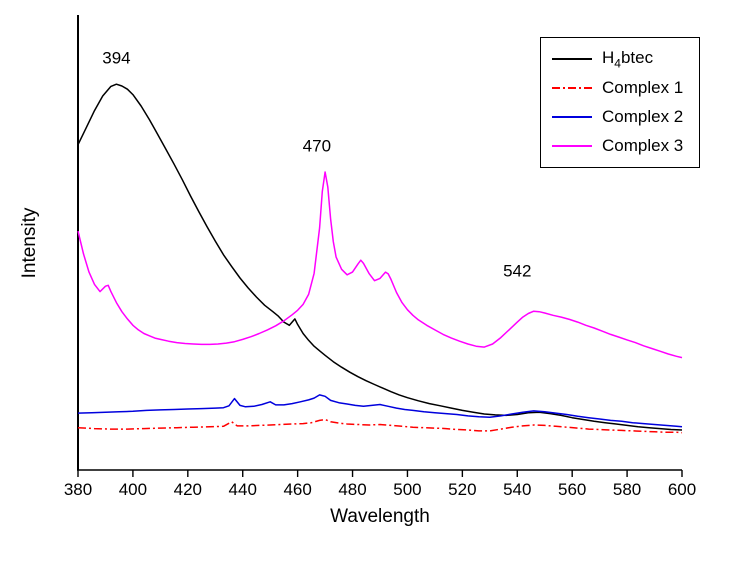  Describe the element at coordinates (352, 489) in the screenshot. I see `x-tick-label: 480` at that location.